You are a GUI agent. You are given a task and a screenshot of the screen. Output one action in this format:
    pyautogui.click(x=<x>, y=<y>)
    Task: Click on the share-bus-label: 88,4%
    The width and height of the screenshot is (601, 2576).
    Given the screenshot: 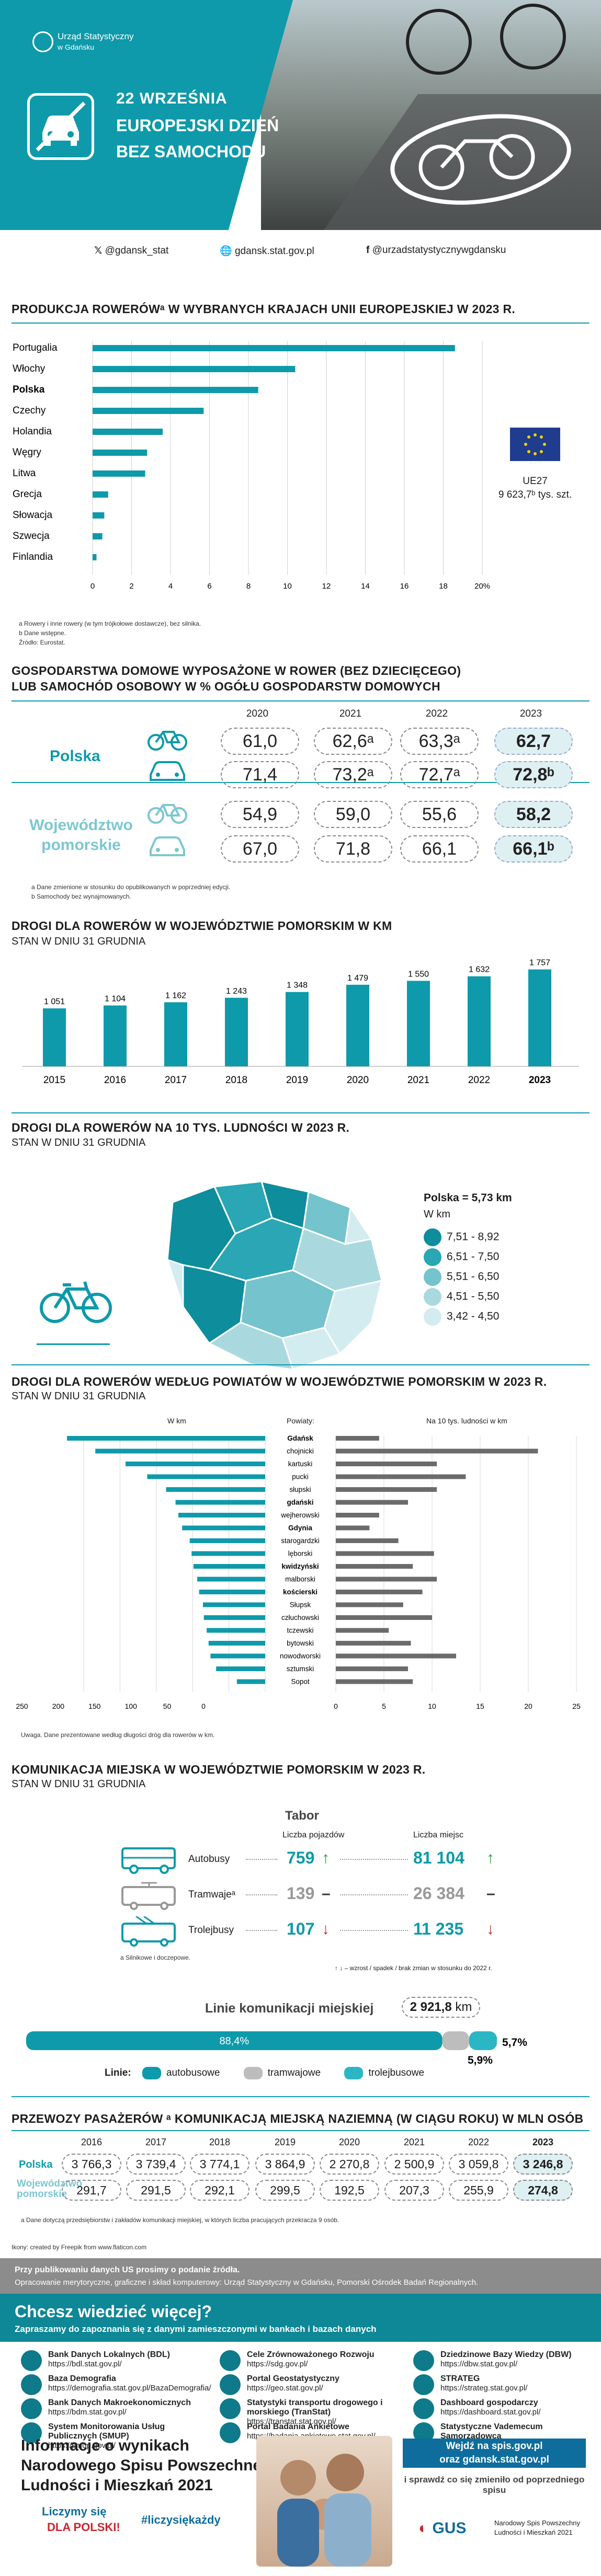 What is the action you would take?
    pyautogui.click(x=234, y=2041)
    